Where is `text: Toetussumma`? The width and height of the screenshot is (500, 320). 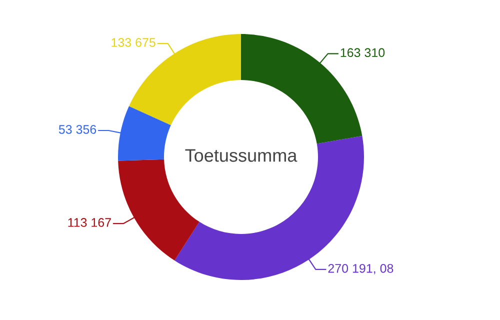 text: Toetussumma is located at coordinates (241, 155).